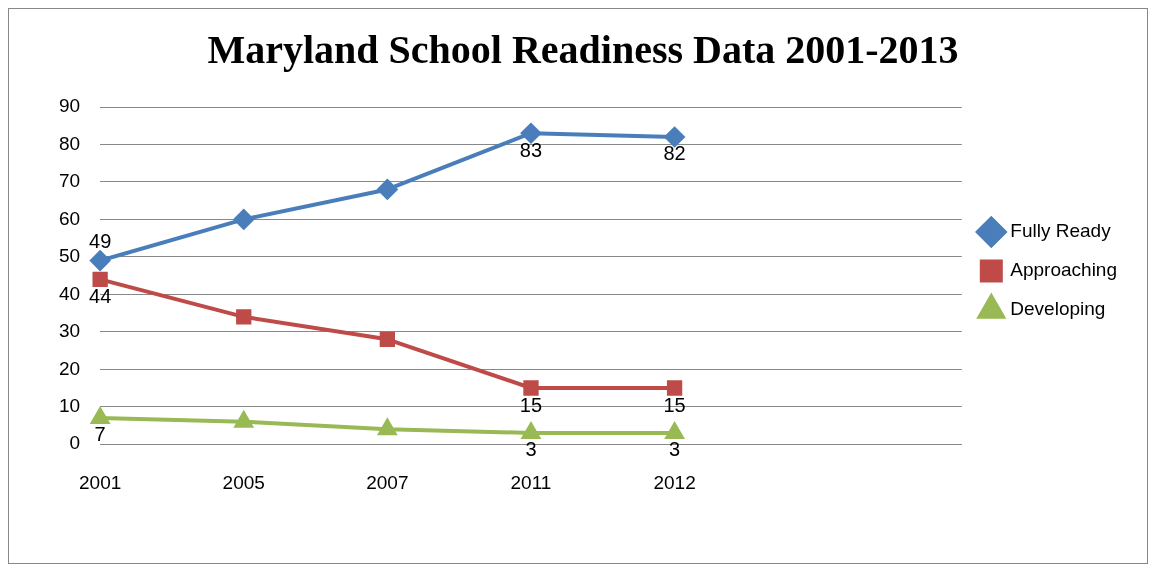 Image resolution: width=1159 pixels, height=576 pixels. Describe the element at coordinates (243, 482) in the screenshot. I see `x-tick-label: 2005` at that location.